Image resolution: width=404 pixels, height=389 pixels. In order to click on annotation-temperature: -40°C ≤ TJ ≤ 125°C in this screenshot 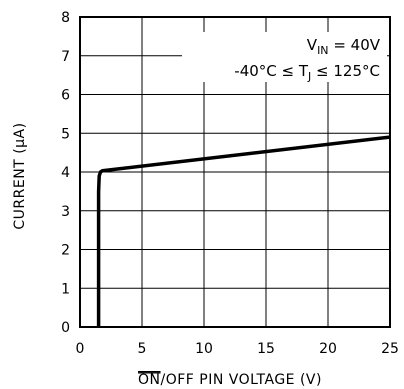, I will do `click(307, 72)`.